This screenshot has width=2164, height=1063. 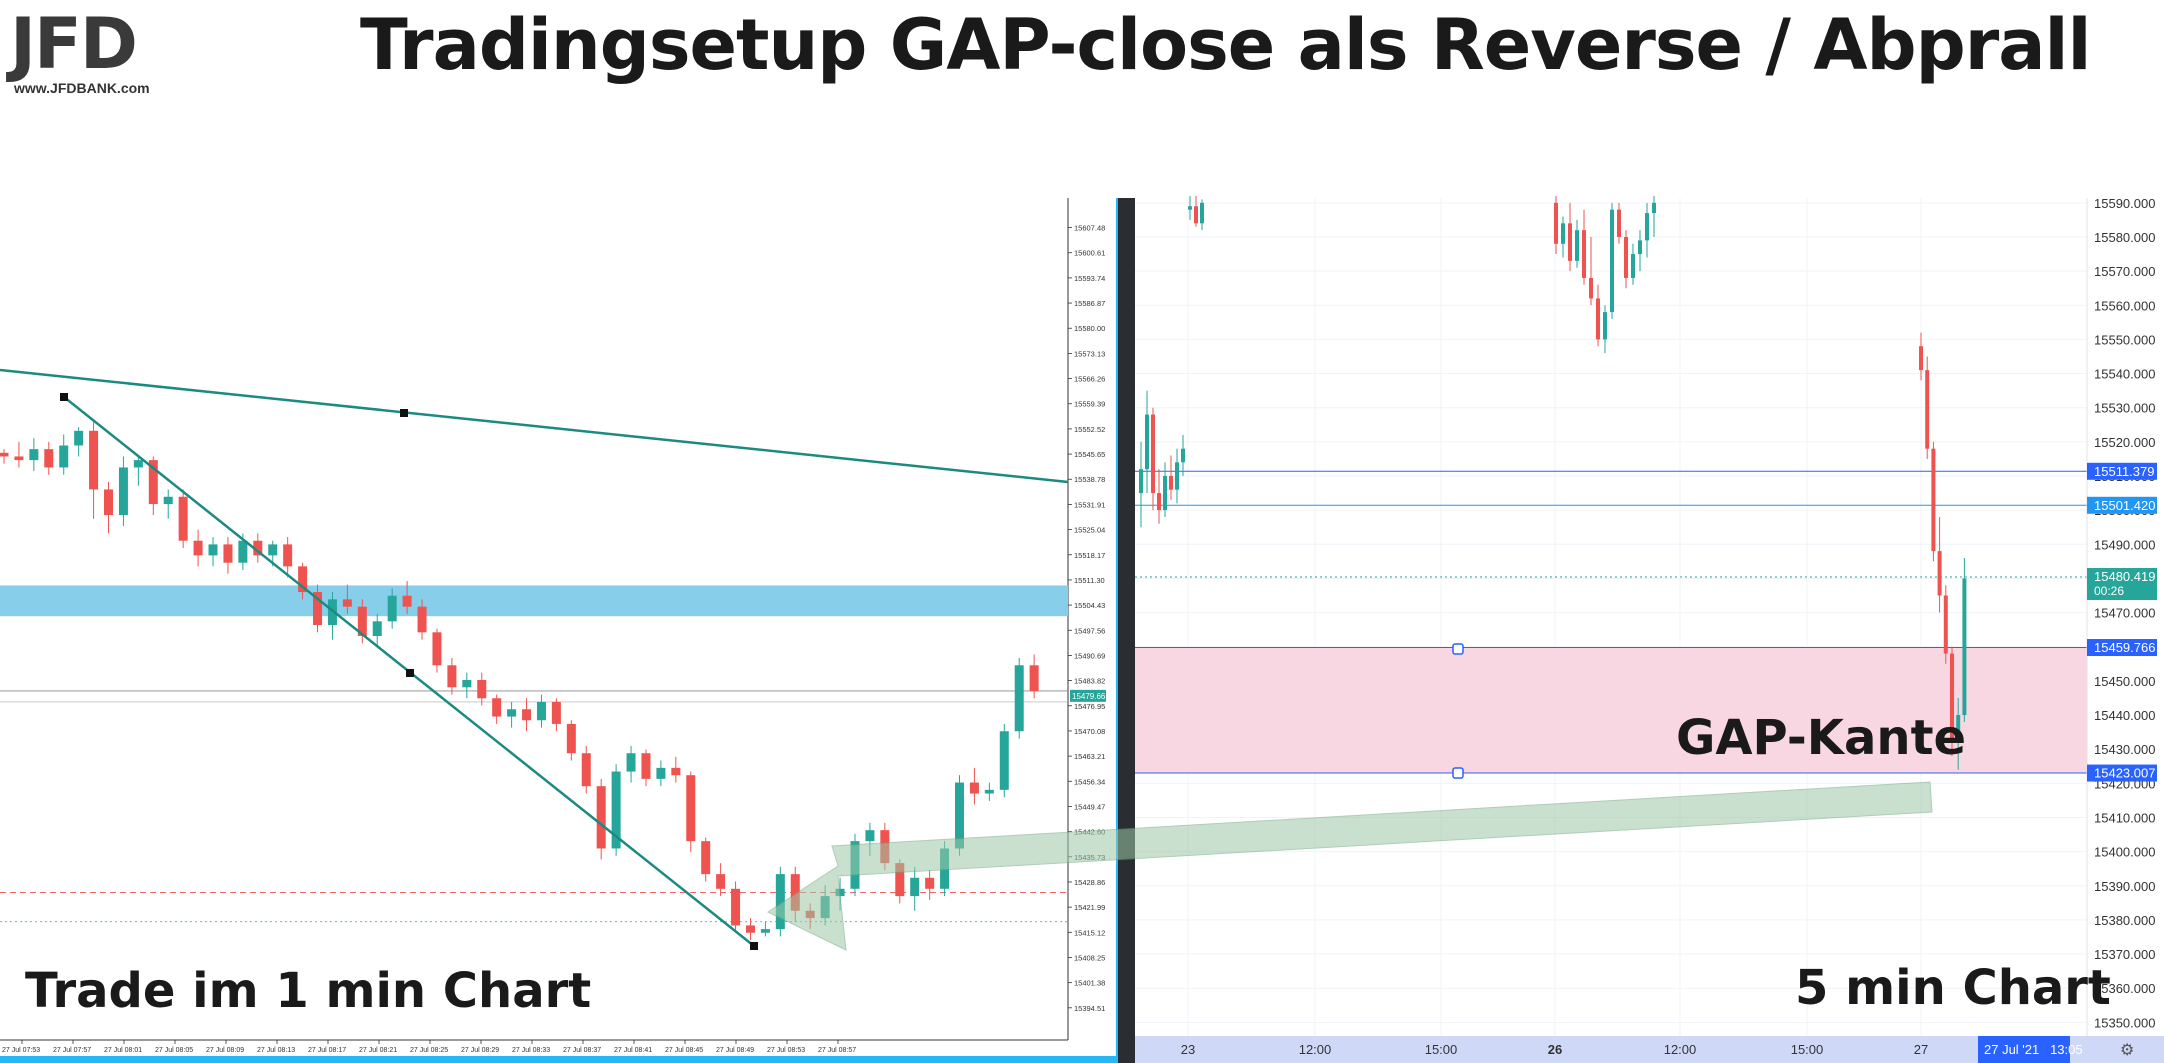 What do you see at coordinates (1089, 957) in the screenshot?
I see `y-tick-label-1min: 15408.25` at bounding box center [1089, 957].